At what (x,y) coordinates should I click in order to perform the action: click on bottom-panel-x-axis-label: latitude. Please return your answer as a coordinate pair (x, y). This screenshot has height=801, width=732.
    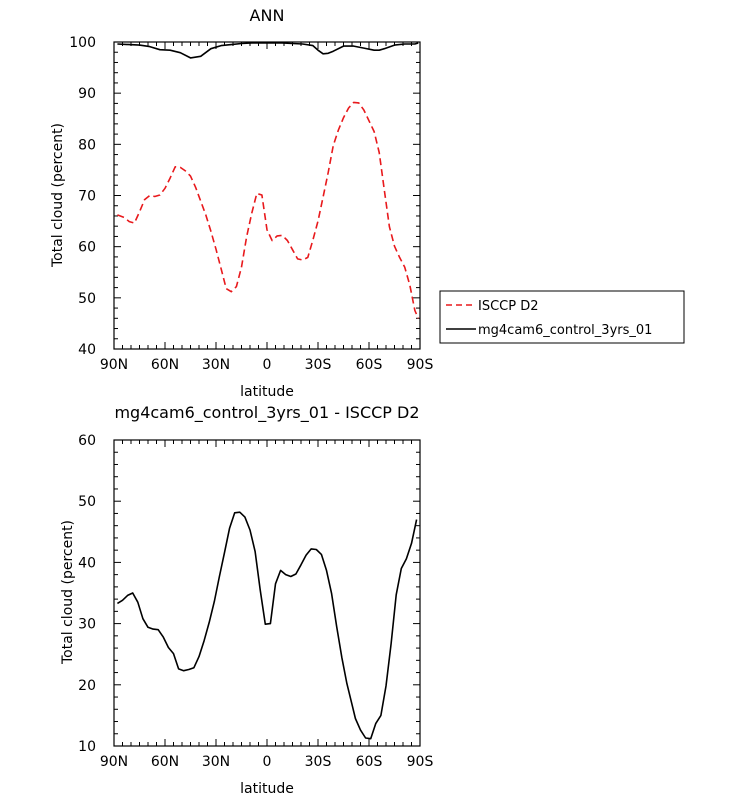
    Looking at the image, I should click on (267, 789).